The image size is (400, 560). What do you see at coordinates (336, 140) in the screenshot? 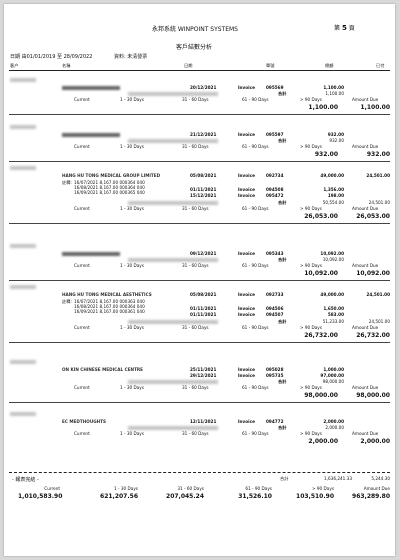
I see `subtotal-amount: 932.00` at bounding box center [336, 140].